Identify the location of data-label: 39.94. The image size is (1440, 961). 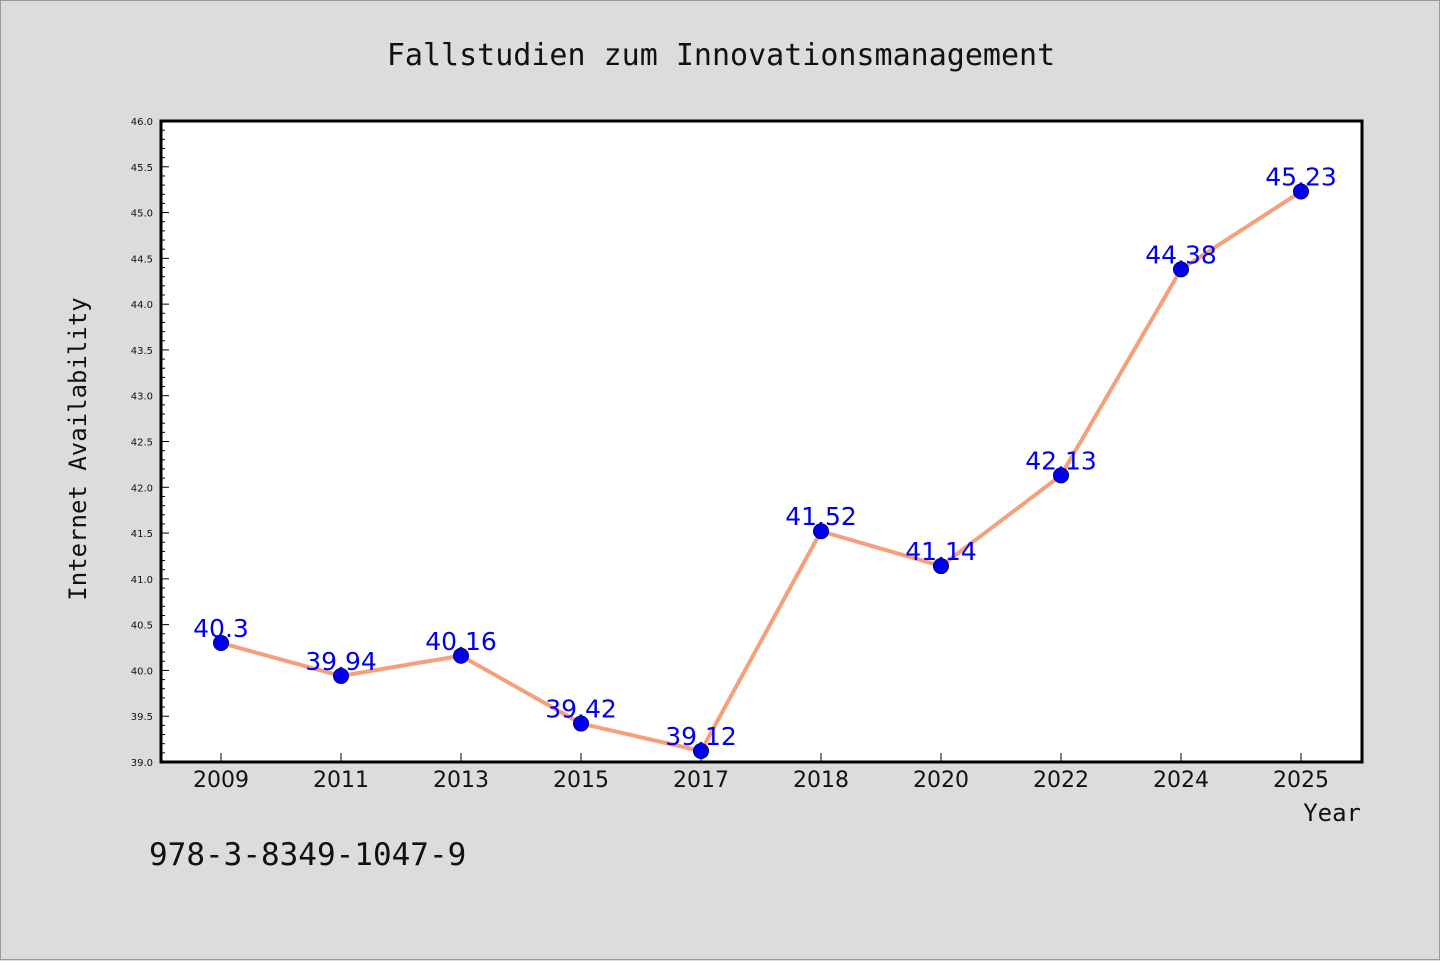
(341, 661).